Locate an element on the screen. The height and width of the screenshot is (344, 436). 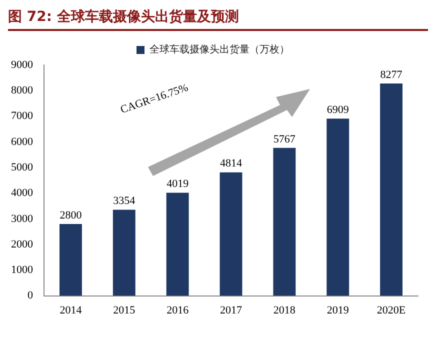
legend-label: 全球车载摄像头出货量（万枚） is located at coordinates (220, 50).